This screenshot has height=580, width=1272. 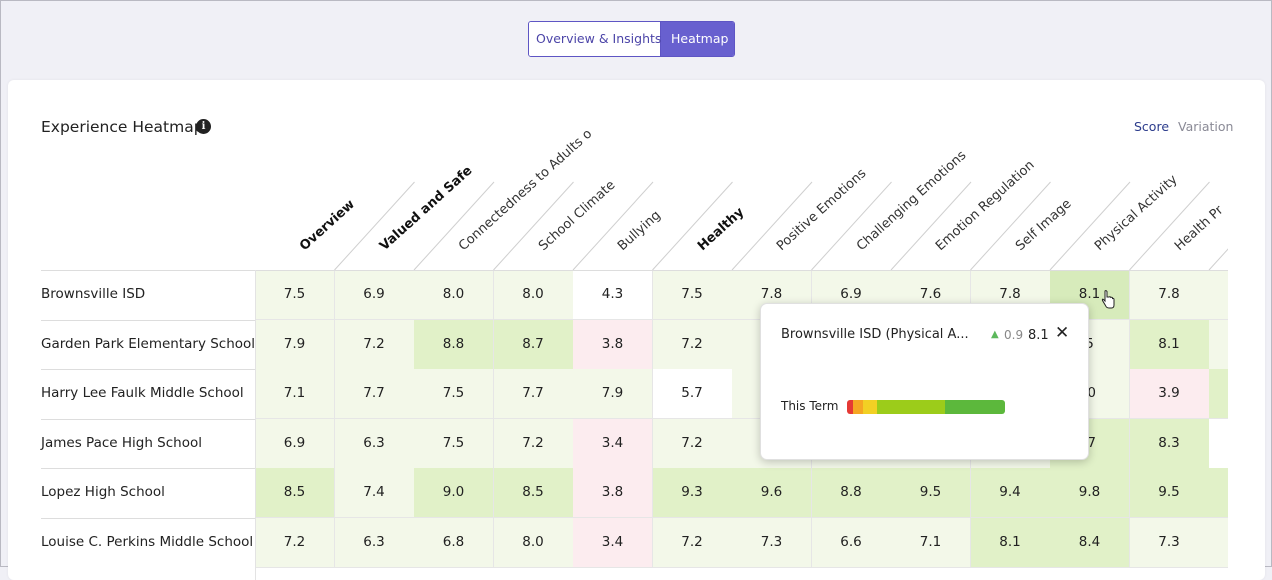 What do you see at coordinates (255, 425) in the screenshot?
I see `grid-left-border` at bounding box center [255, 425].